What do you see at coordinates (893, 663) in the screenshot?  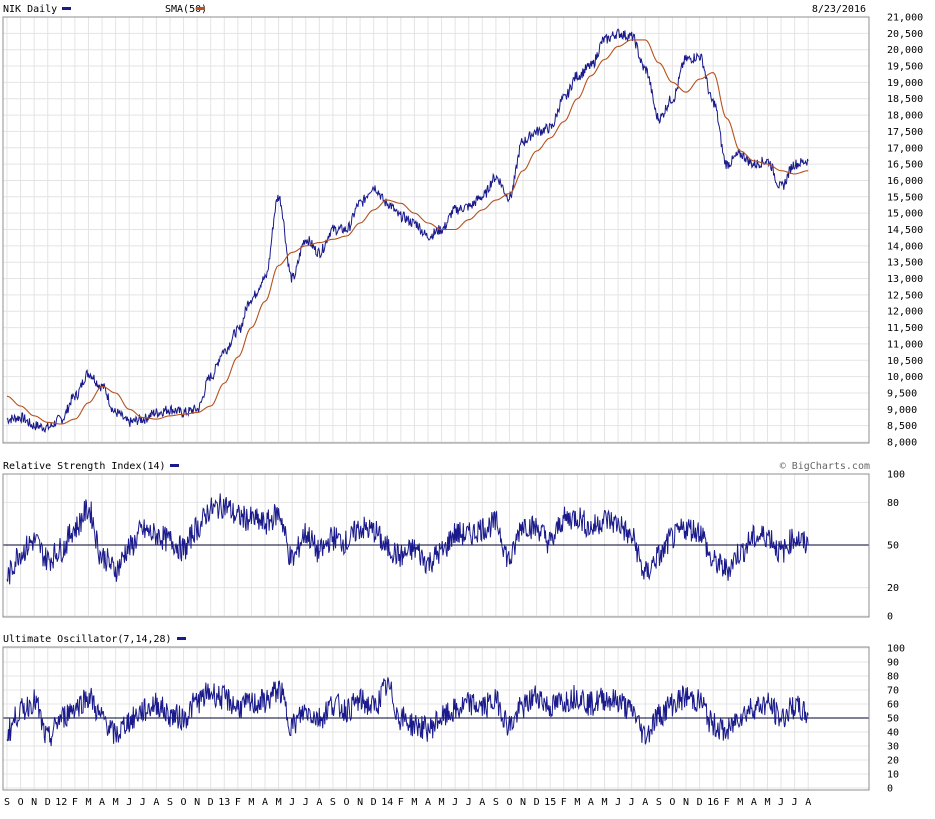 I see `y-tick-label: 90` at bounding box center [893, 663].